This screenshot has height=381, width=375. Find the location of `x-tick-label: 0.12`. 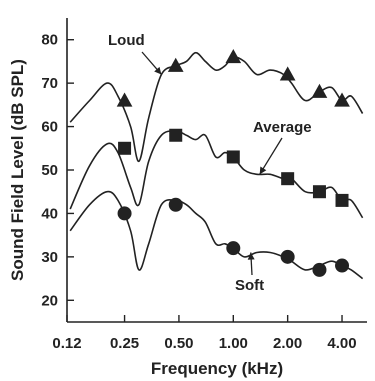

x-tick-label: 0.12 is located at coordinates (66, 343).